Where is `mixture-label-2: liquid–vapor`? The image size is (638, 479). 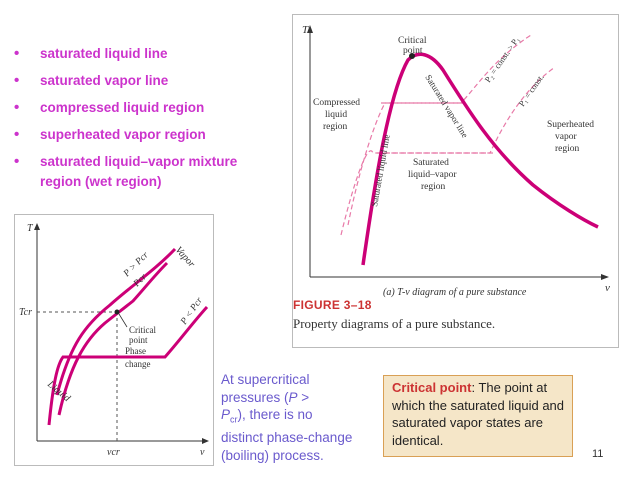 mixture-label-2: liquid–vapor is located at coordinates (432, 175).